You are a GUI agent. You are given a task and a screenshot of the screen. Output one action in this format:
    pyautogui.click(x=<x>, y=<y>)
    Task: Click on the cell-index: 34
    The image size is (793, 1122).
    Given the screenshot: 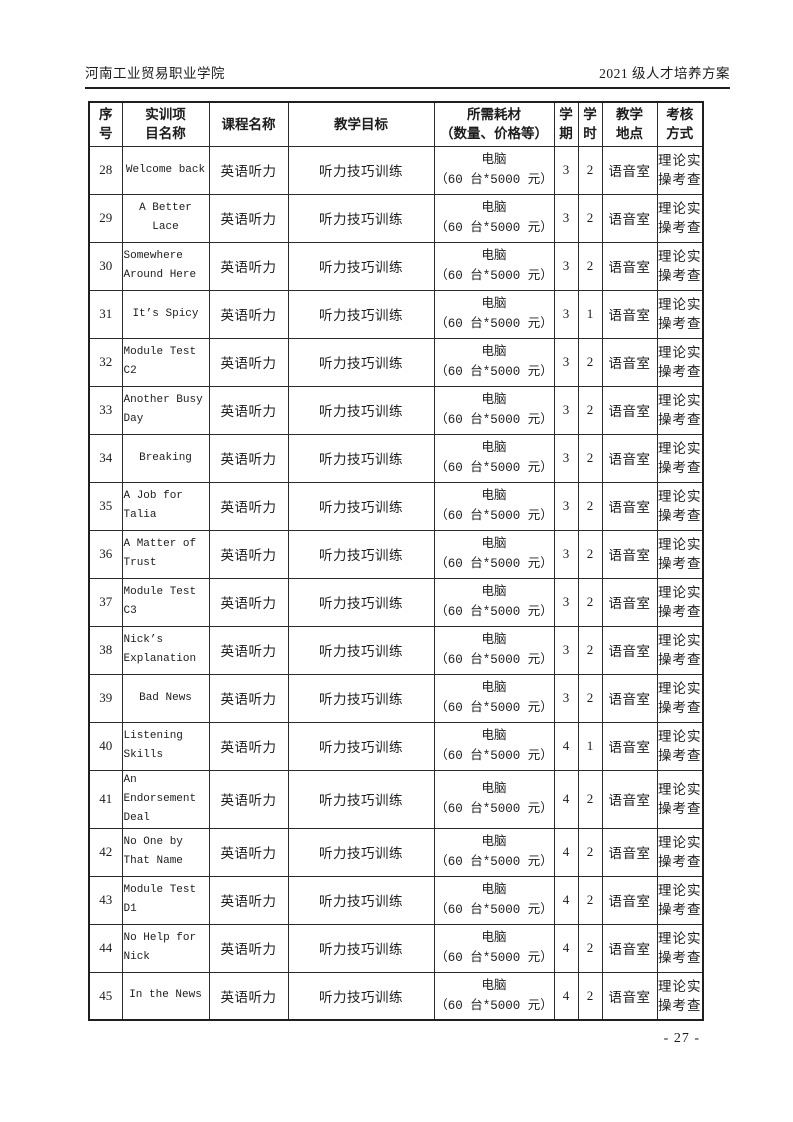 What is the action you would take?
    pyautogui.click(x=105, y=458)
    